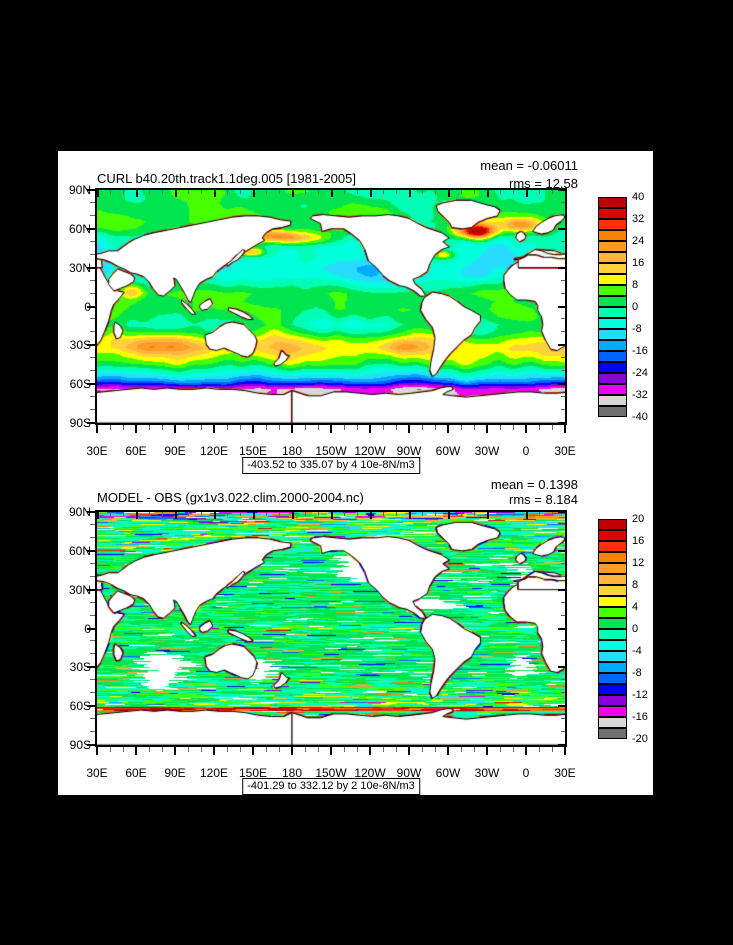  I want to click on colorbar-label: -16, so click(640, 717).